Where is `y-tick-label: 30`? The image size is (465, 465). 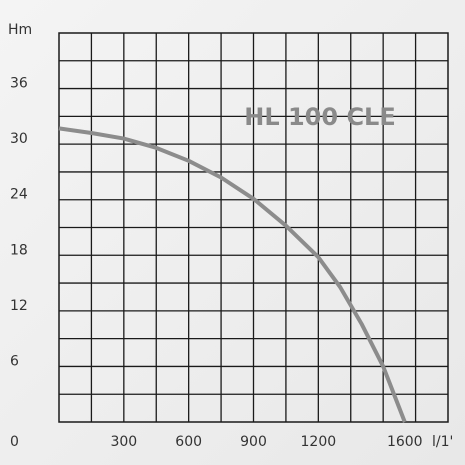
y-tick-label: 30 is located at coordinates (19, 139).